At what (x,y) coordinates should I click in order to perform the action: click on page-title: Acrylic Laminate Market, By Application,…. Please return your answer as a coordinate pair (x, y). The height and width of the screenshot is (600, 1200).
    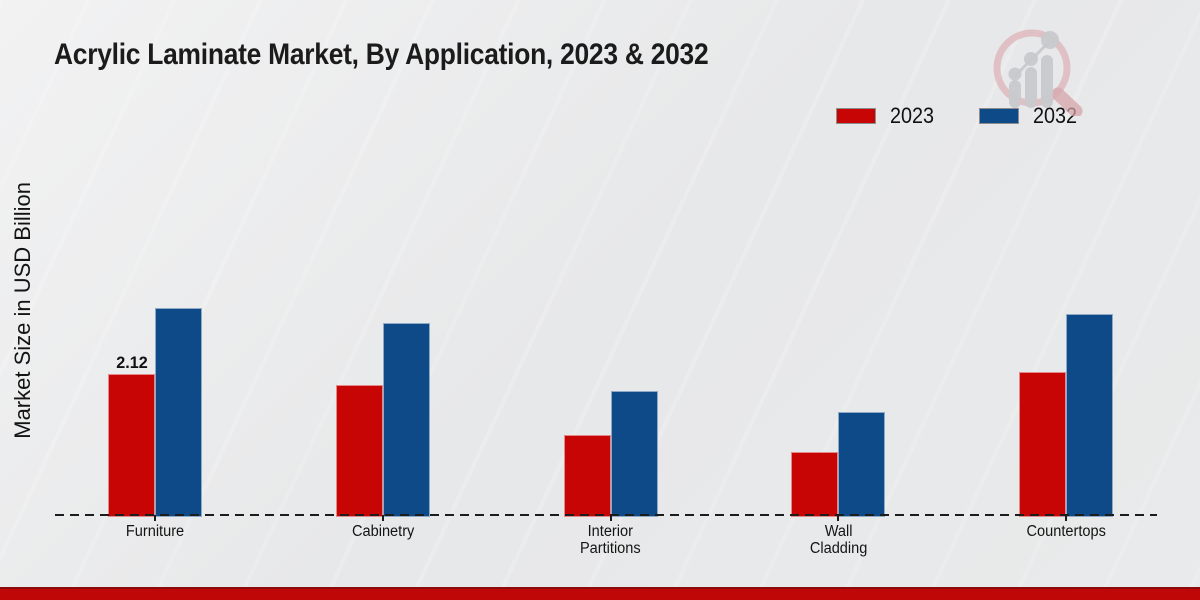
    Looking at the image, I should click on (381, 54).